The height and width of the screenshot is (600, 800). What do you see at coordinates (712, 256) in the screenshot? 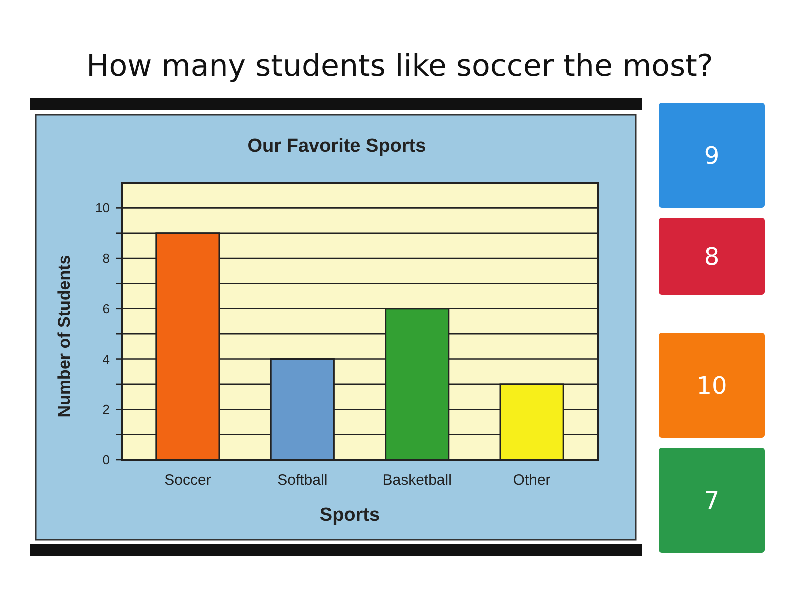
I see `answer-button: 8` at bounding box center [712, 256].